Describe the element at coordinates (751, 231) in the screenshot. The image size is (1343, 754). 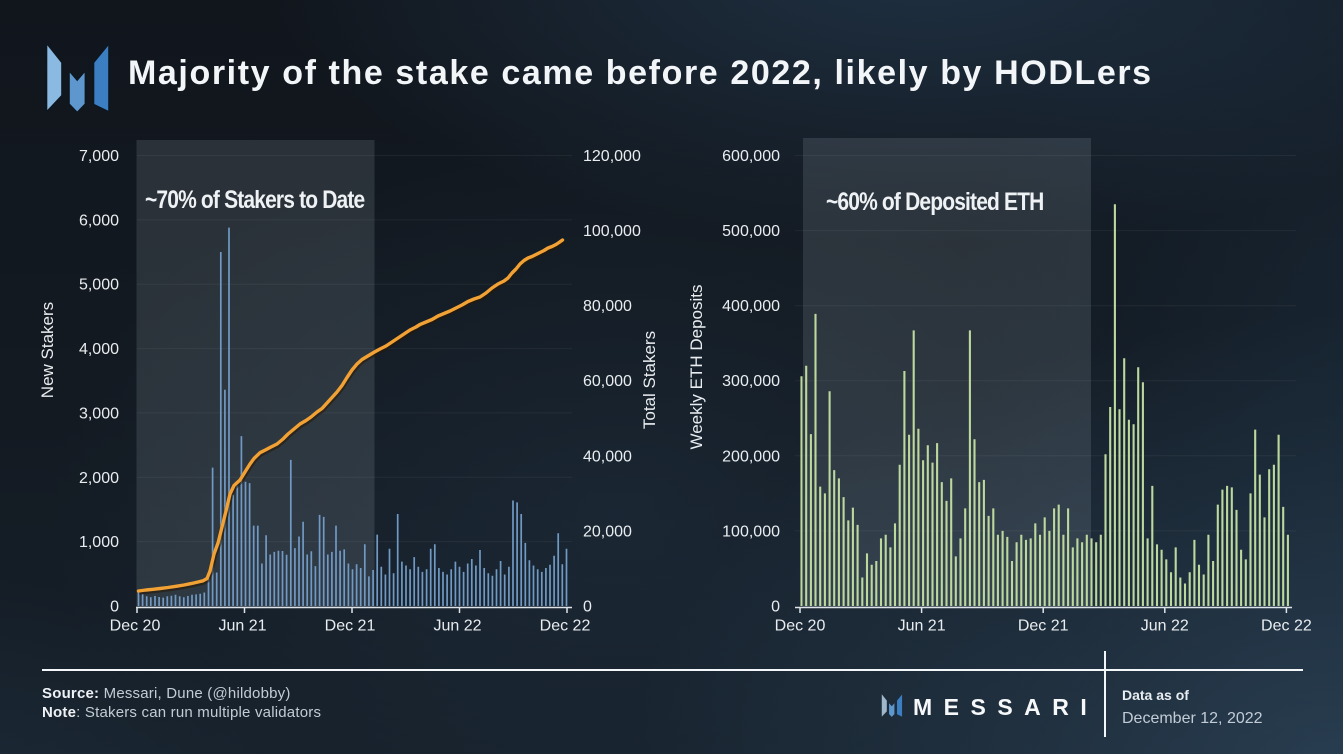
I see `svg-text: 500,000` at that location.